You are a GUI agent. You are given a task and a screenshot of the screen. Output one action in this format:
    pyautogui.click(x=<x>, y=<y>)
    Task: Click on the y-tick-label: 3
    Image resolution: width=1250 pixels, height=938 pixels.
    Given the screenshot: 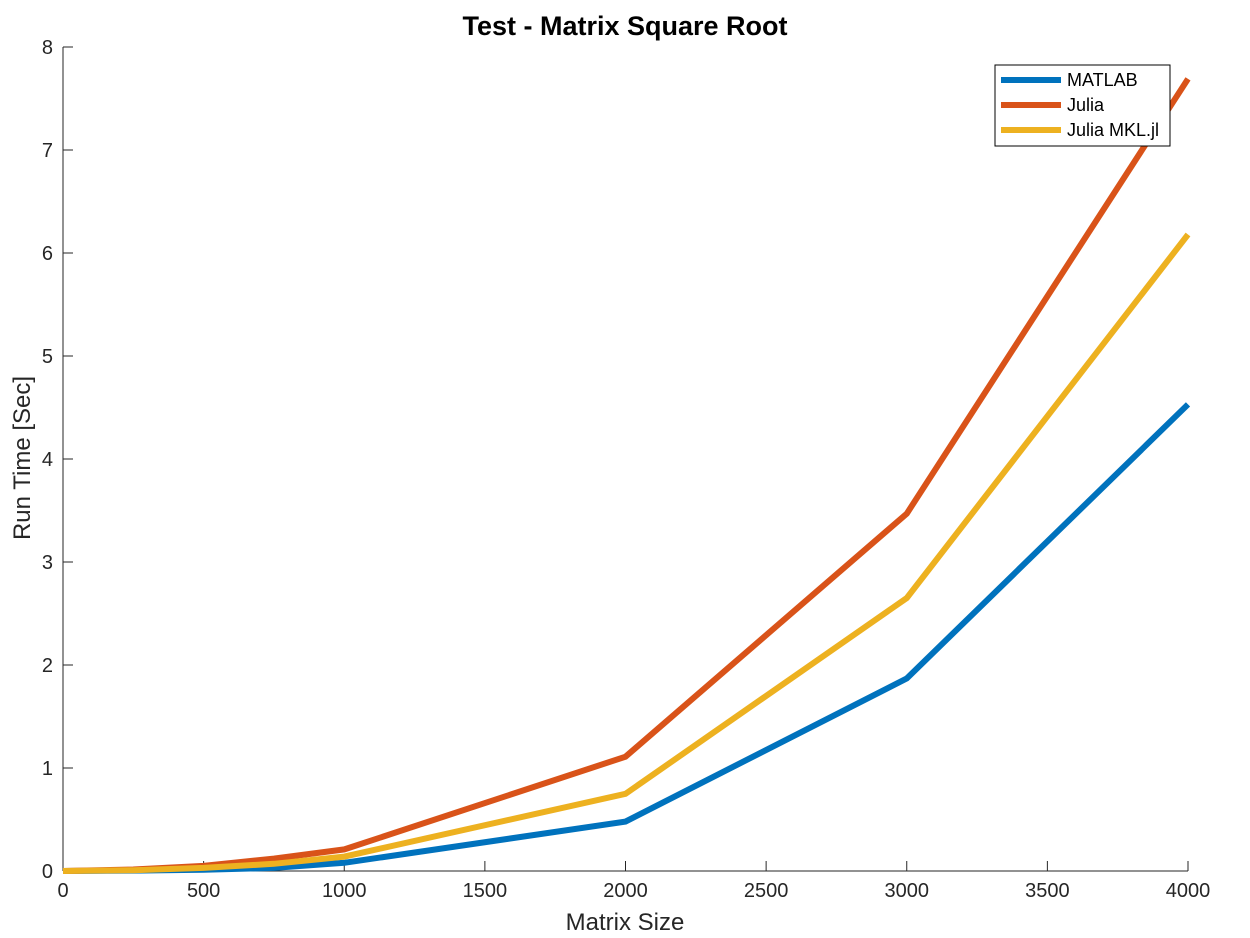 What is the action you would take?
    pyautogui.click(x=47, y=563)
    